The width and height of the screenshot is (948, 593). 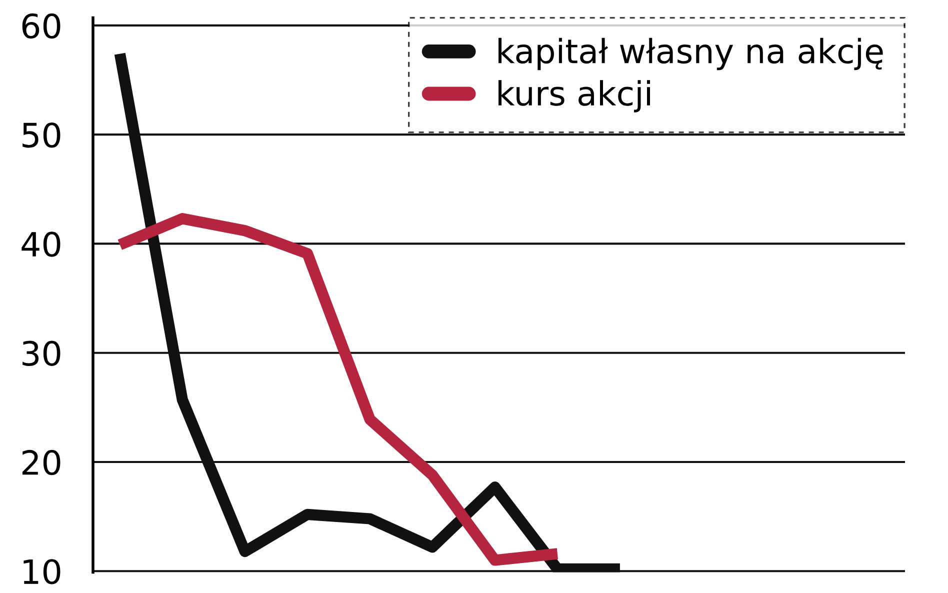 I want to click on y-tick-label: 60, so click(x=41, y=26).